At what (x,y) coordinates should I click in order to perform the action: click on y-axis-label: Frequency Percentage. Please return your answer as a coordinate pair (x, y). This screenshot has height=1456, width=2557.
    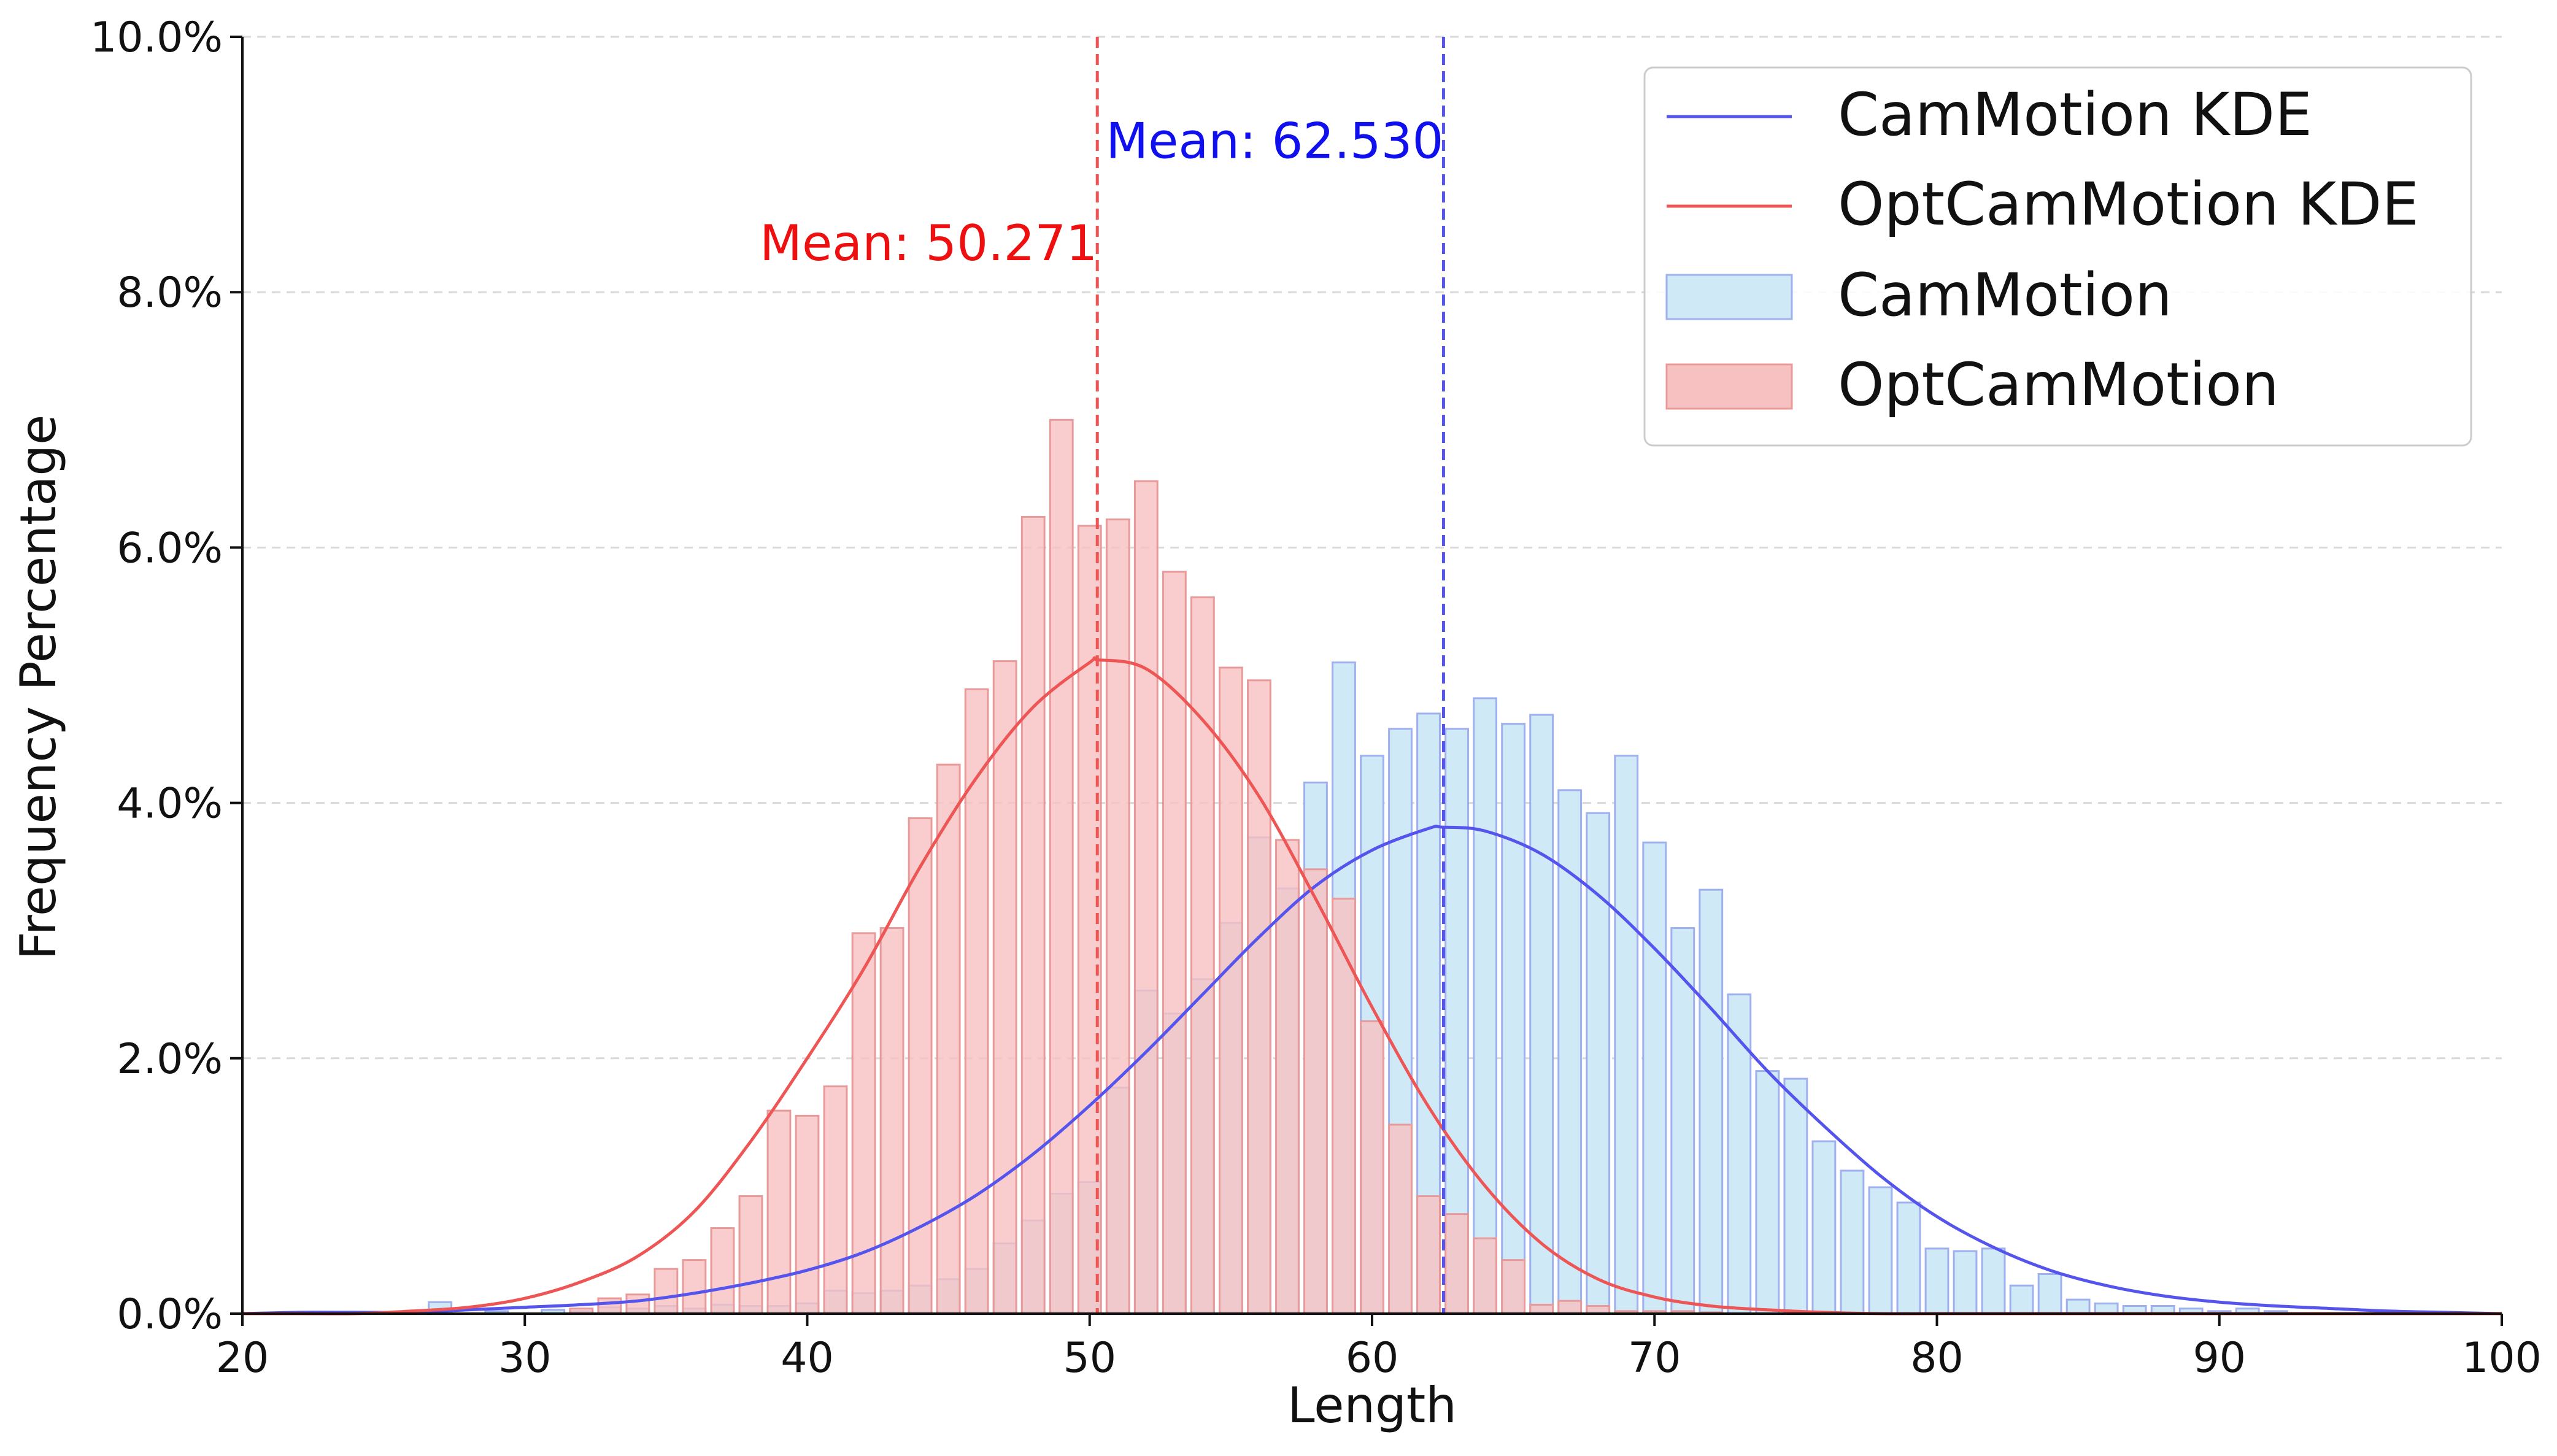
    Looking at the image, I should click on (39, 687).